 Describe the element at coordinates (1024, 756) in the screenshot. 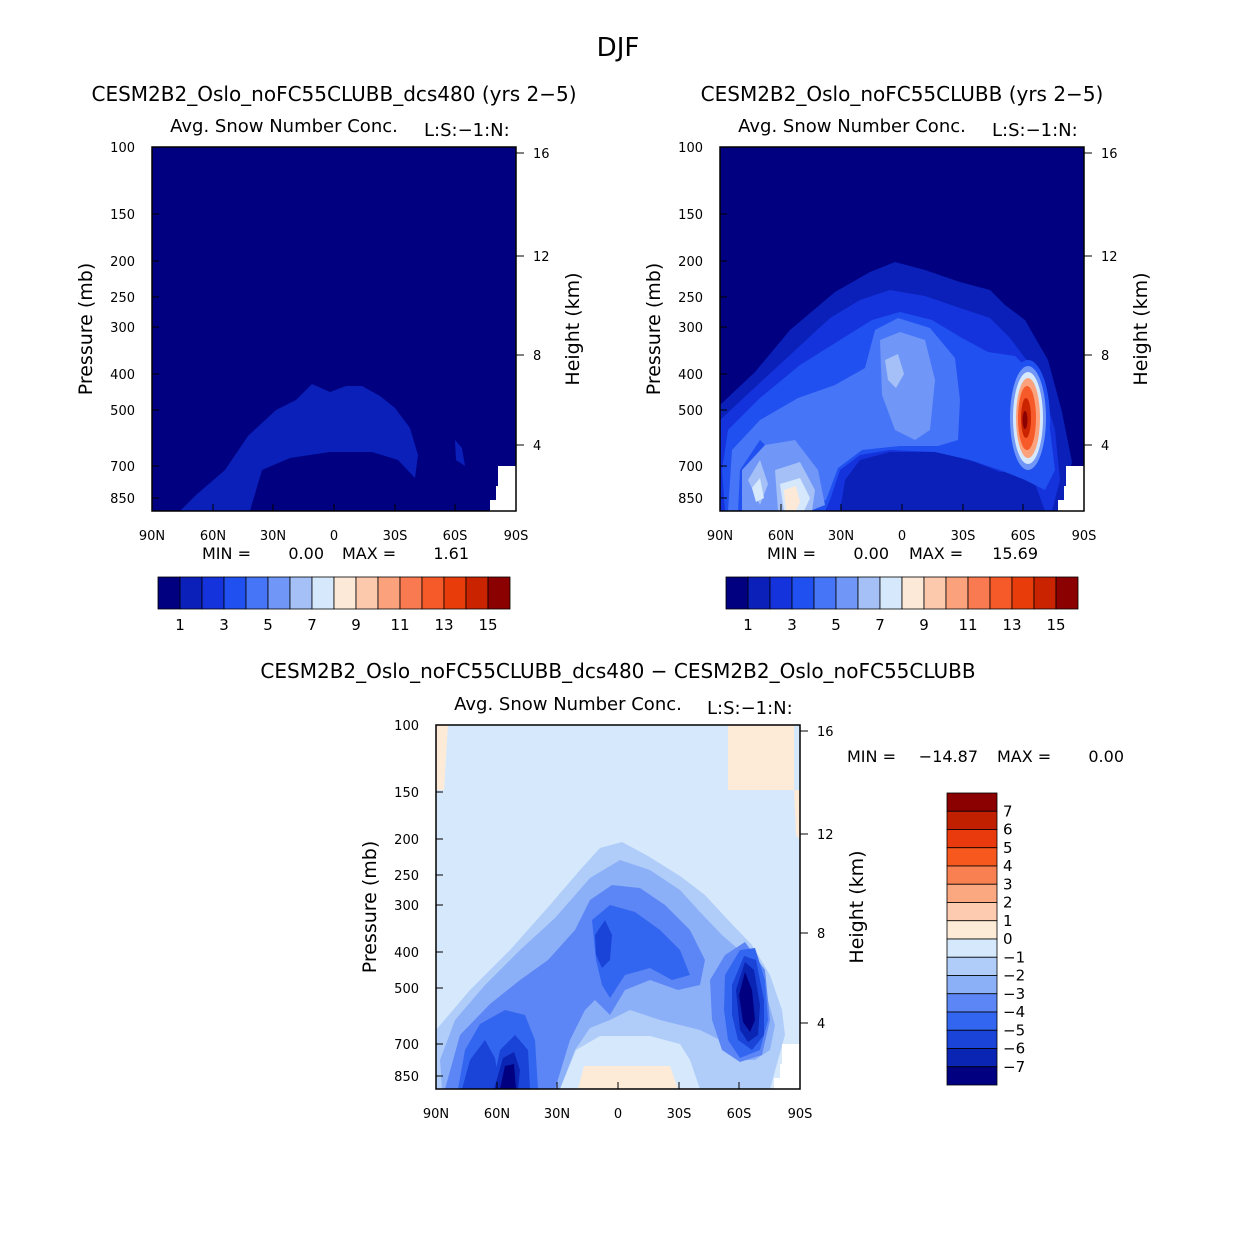

I see `panel-c-max-label: MAX =` at that location.